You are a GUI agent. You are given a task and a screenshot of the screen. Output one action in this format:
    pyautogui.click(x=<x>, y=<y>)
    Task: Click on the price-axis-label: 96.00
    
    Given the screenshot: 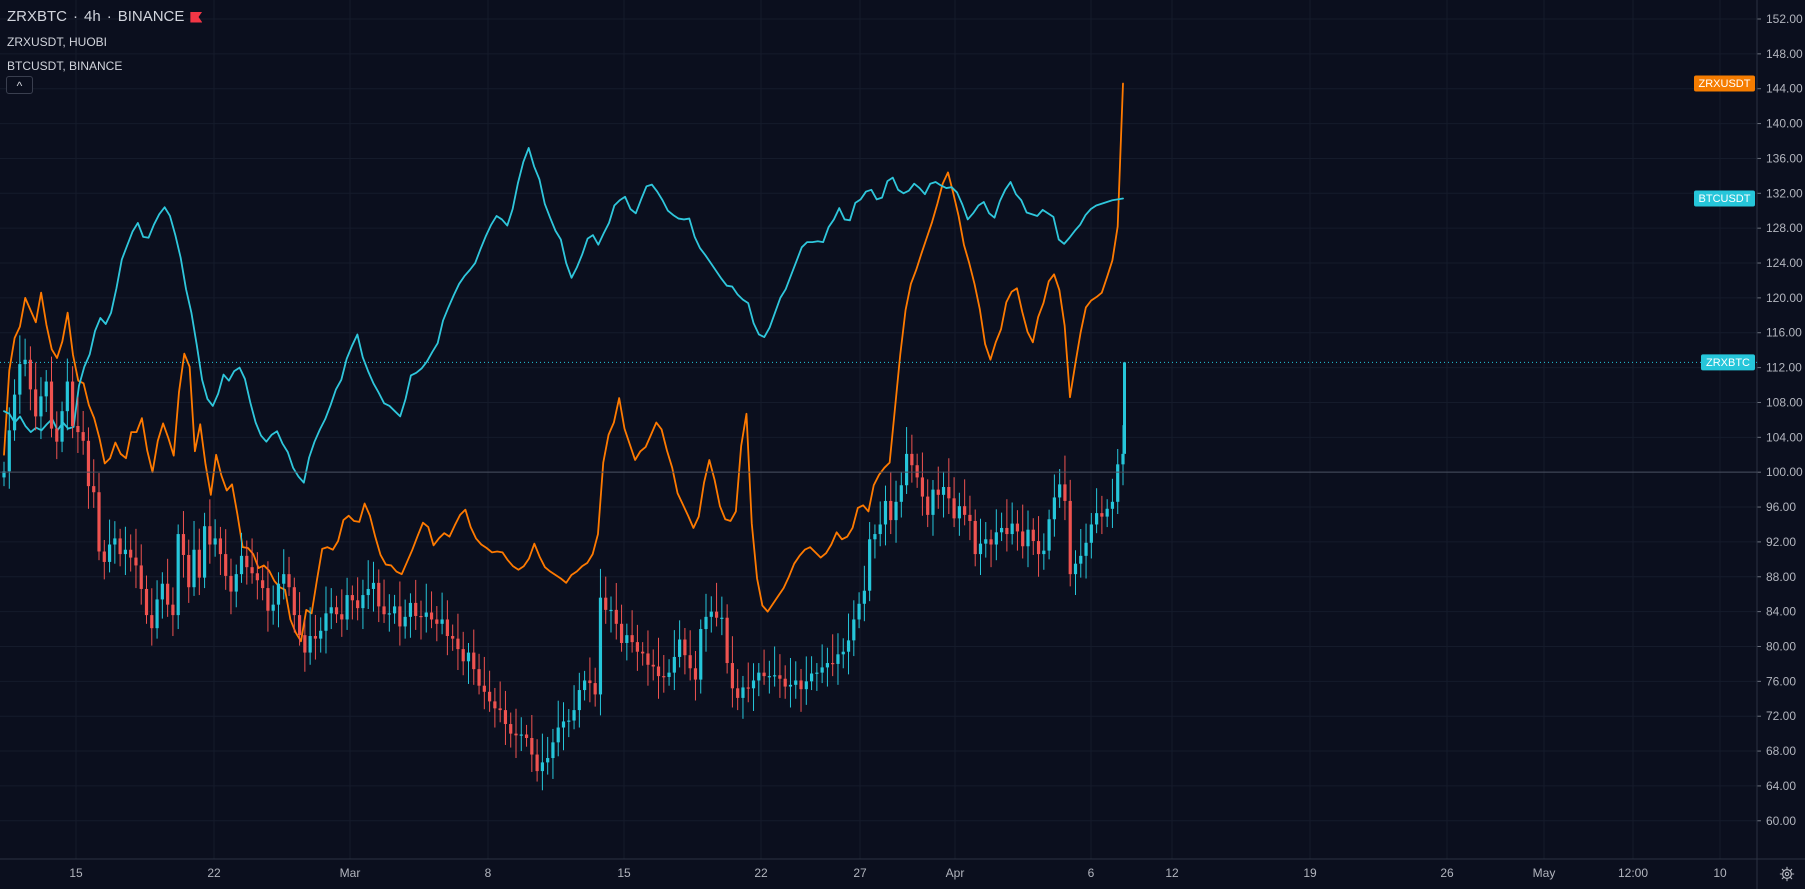 What is the action you would take?
    pyautogui.click(x=1781, y=507)
    